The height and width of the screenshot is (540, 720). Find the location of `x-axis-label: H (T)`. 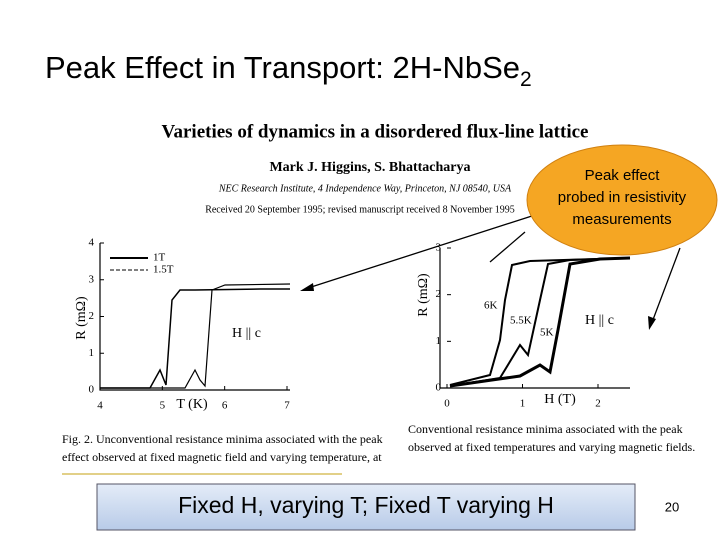

x-axis-label: H (T) is located at coordinates (560, 399).